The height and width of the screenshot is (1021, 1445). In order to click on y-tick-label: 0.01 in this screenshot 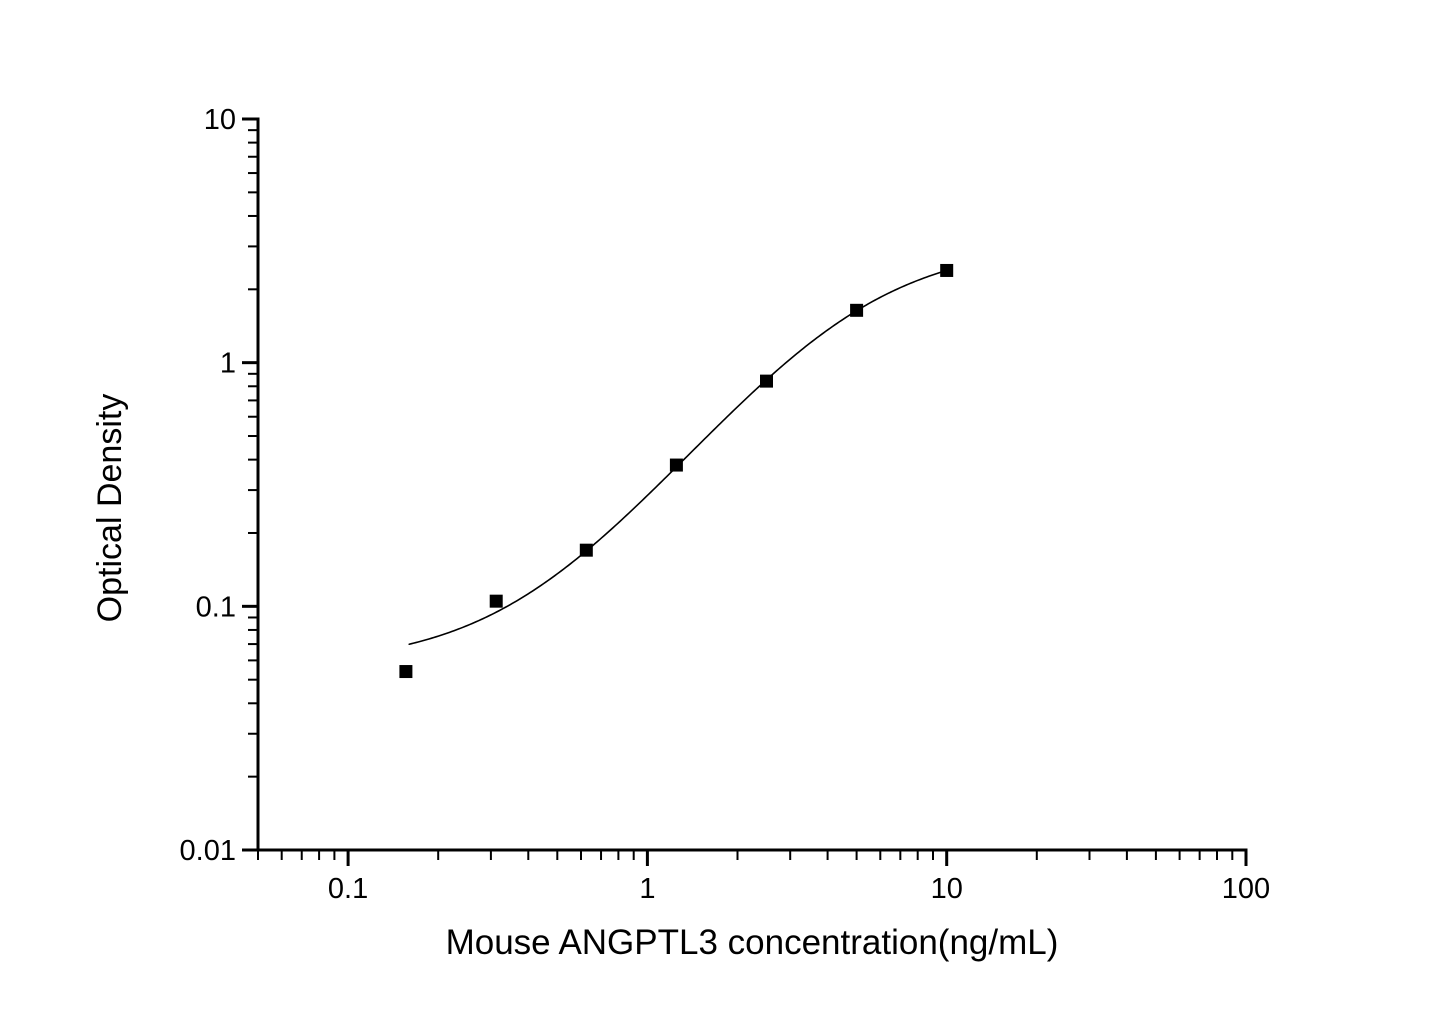, I will do `click(208, 851)`.